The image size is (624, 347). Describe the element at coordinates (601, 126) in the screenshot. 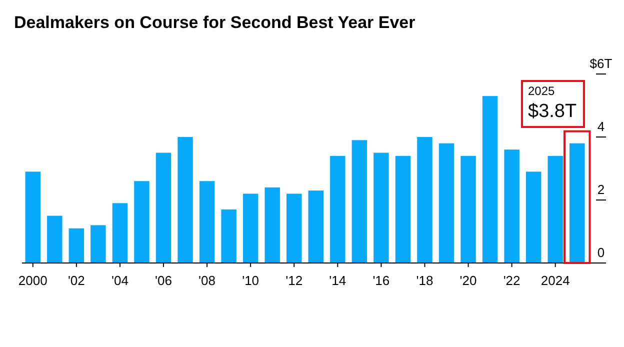

I see `y-tick-label: 4` at that location.